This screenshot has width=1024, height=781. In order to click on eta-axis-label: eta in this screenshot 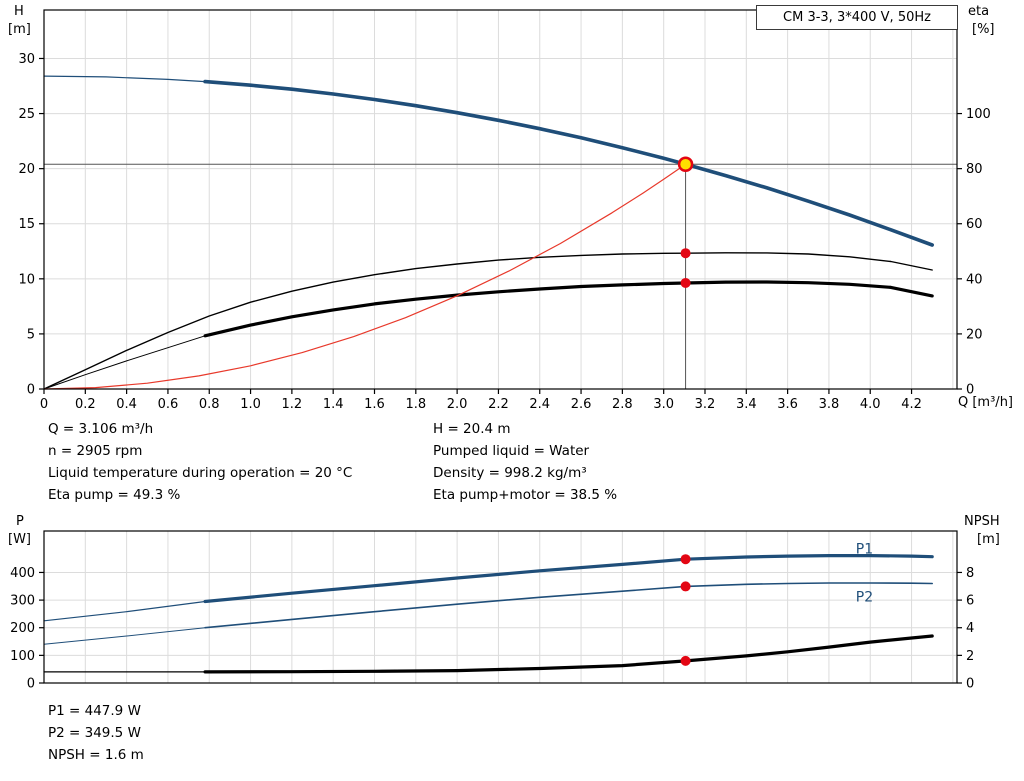, I will do `click(979, 11)`.